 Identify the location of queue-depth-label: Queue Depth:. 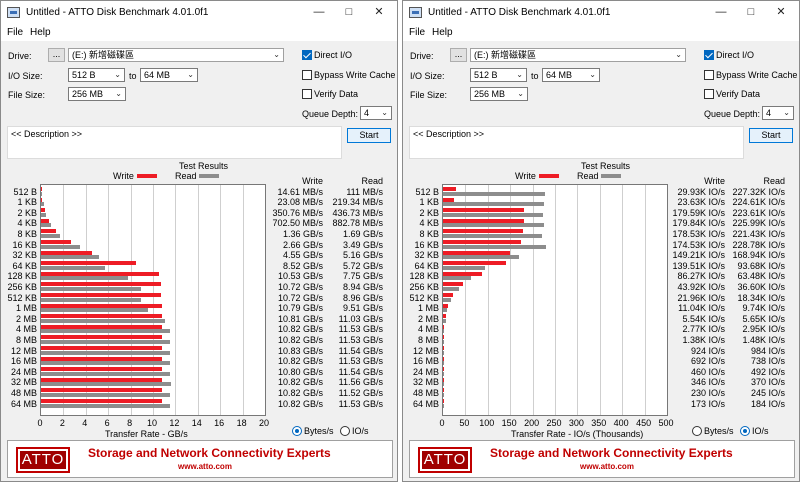
(732, 114).